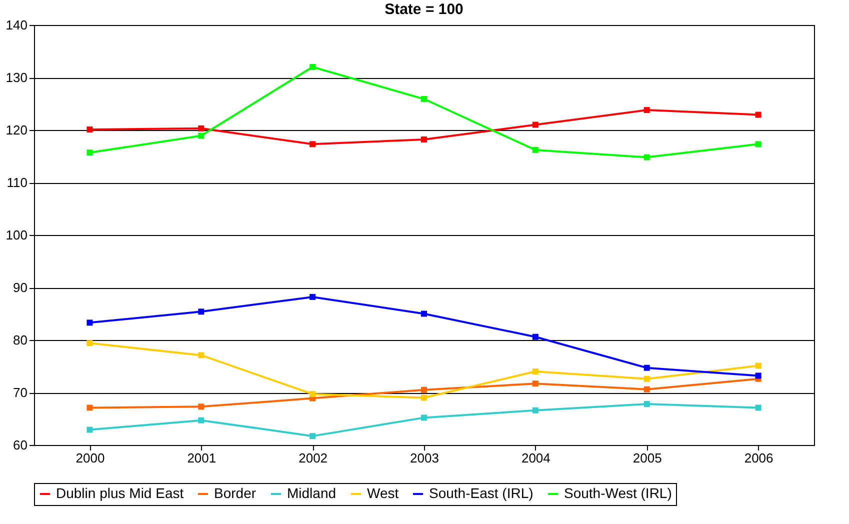 Image resolution: width=849 pixels, height=524 pixels. Describe the element at coordinates (313, 458) in the screenshot. I see `x-tick-label: 2002` at that location.